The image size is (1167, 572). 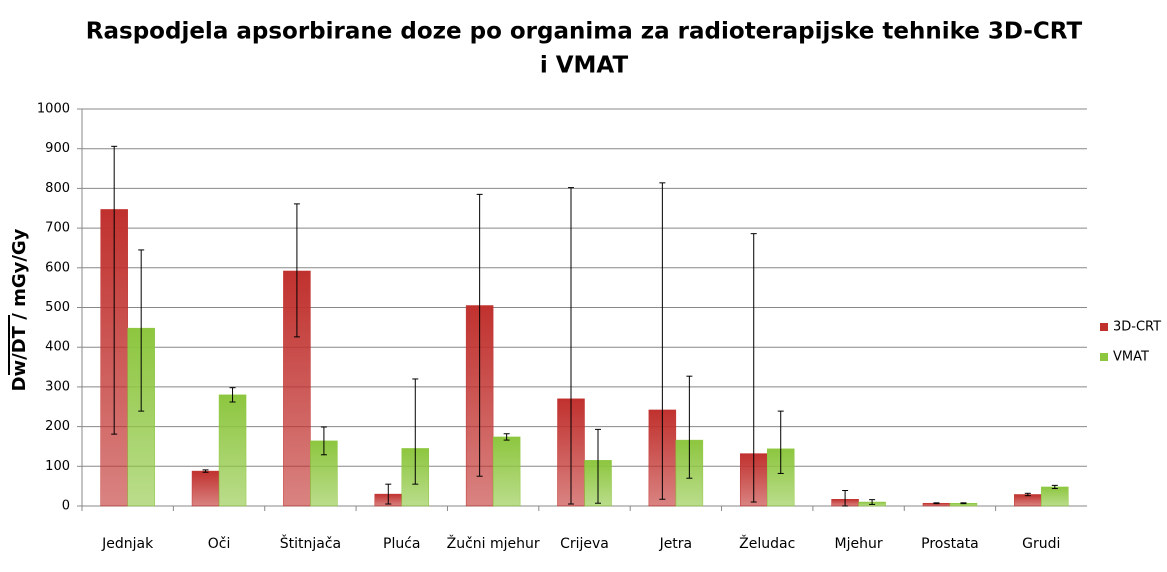 I want to click on y-tick-label: 1000, so click(x=53, y=109).